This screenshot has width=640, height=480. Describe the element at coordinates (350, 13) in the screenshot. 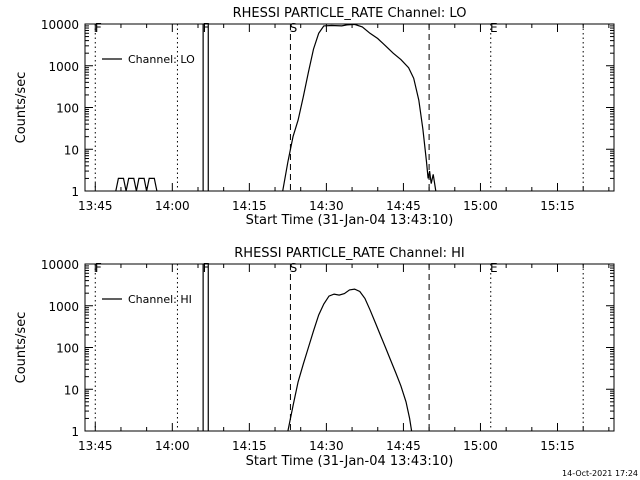

I see `chart-title: RHESSI PARTICLE_RATE Channel: LO` at that location.